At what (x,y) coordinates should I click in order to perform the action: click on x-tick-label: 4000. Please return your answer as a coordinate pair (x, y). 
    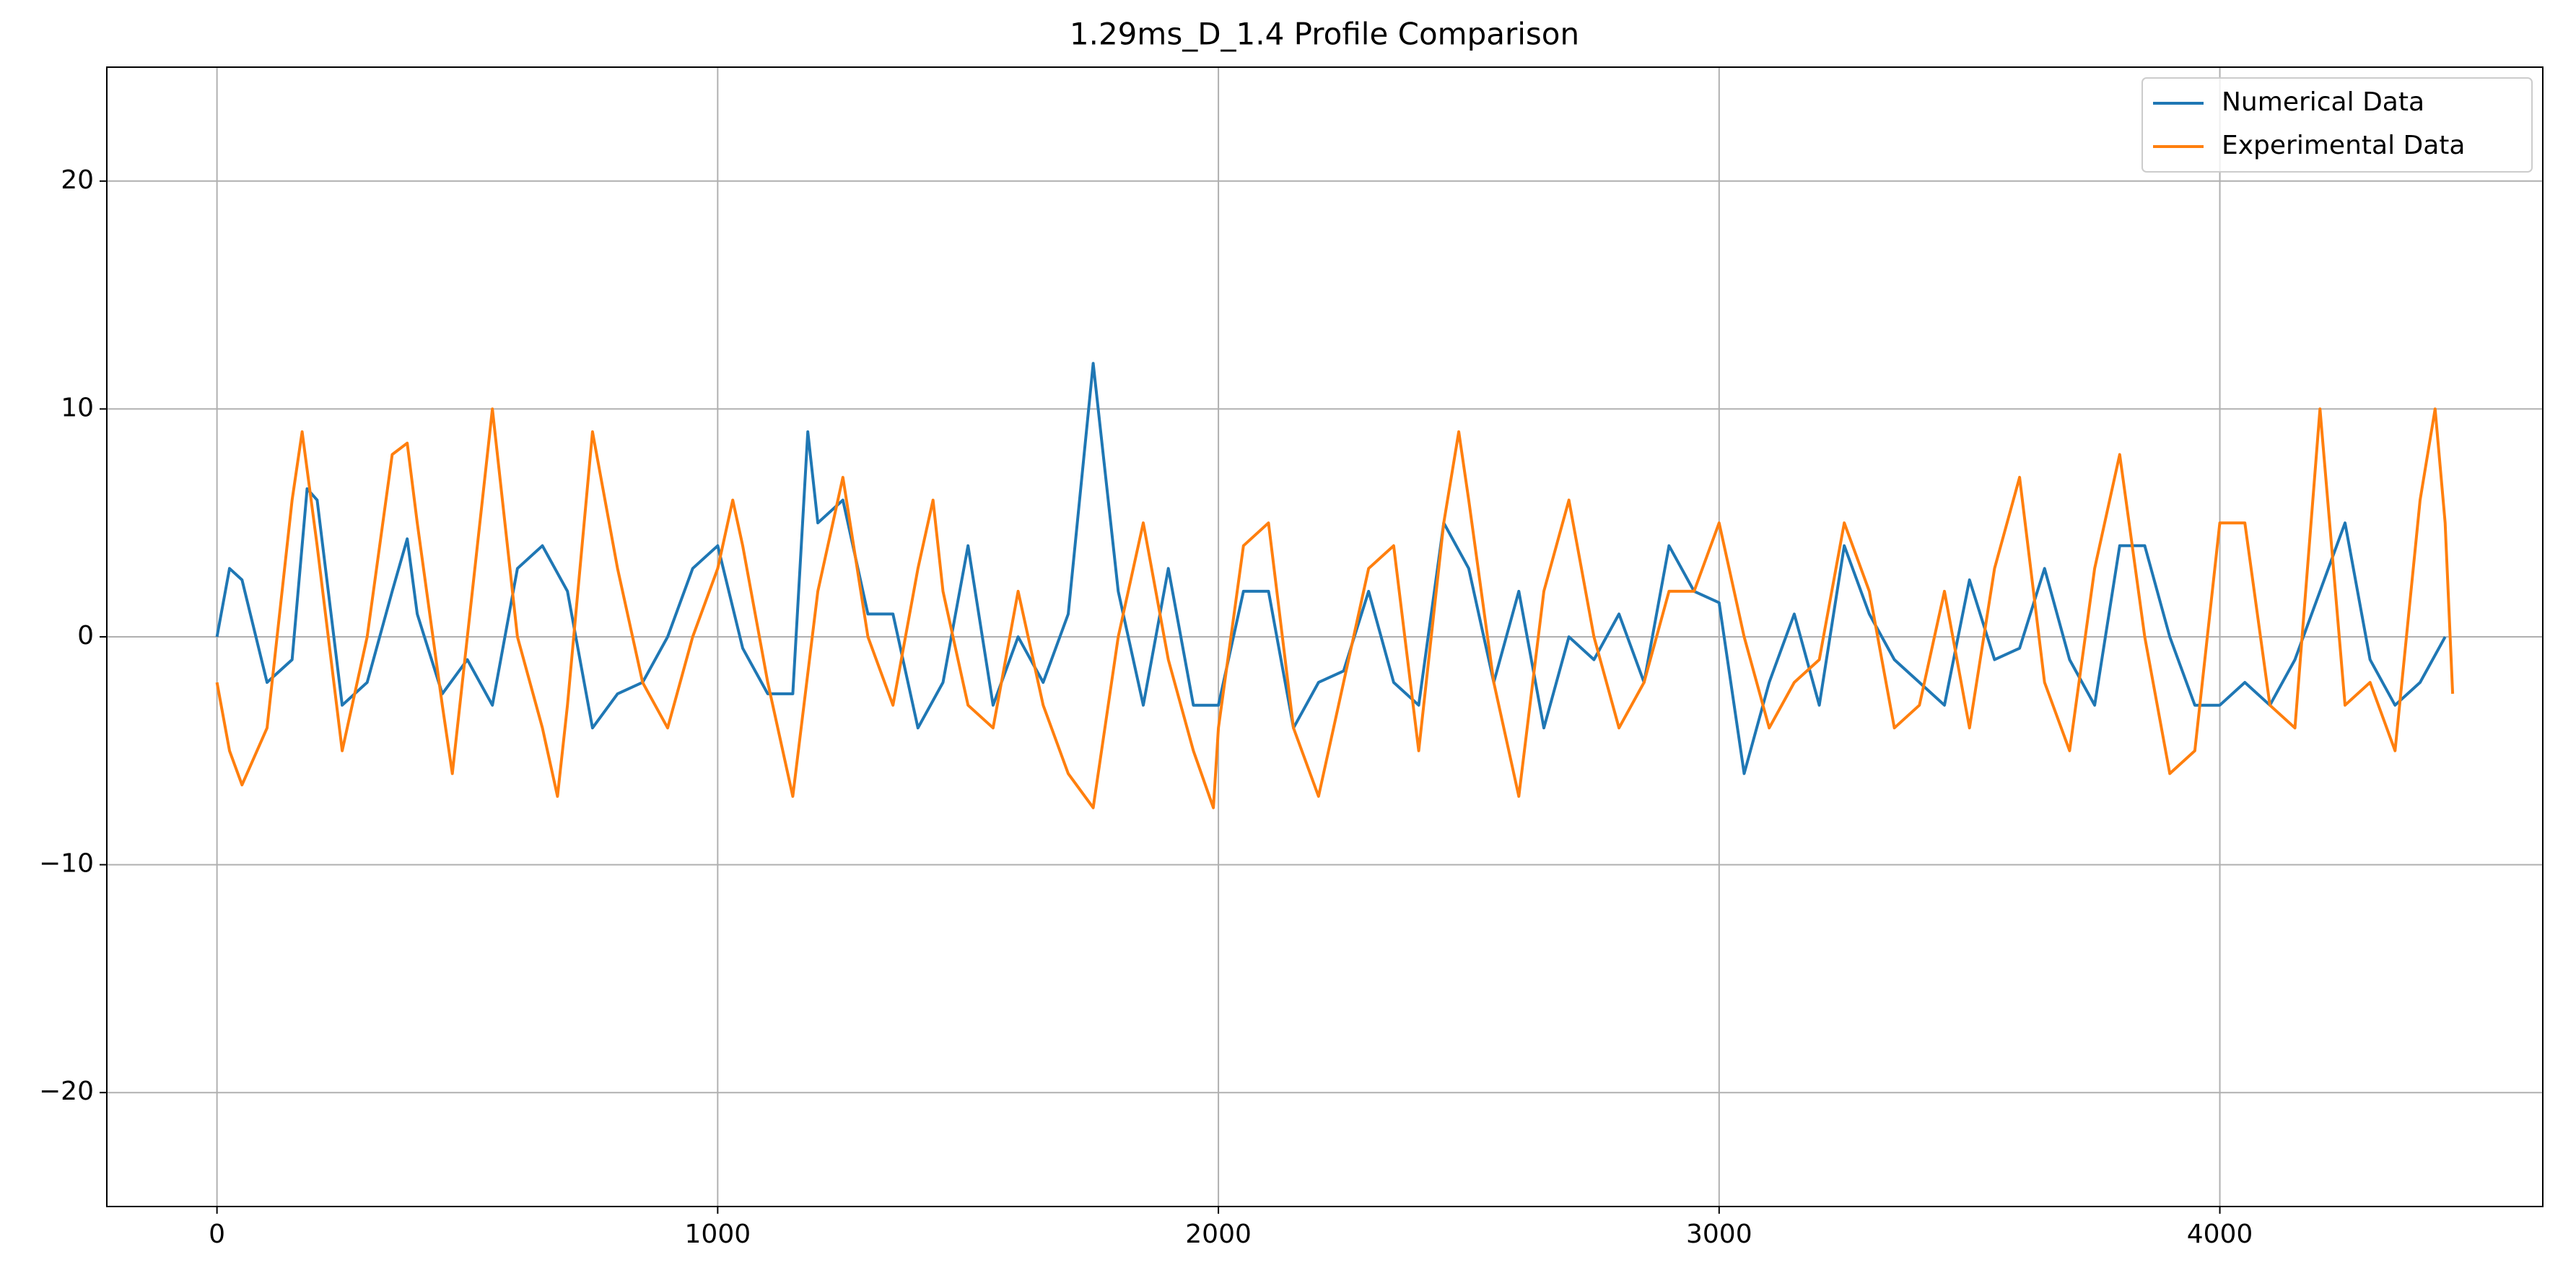
    Looking at the image, I should click on (2220, 1234).